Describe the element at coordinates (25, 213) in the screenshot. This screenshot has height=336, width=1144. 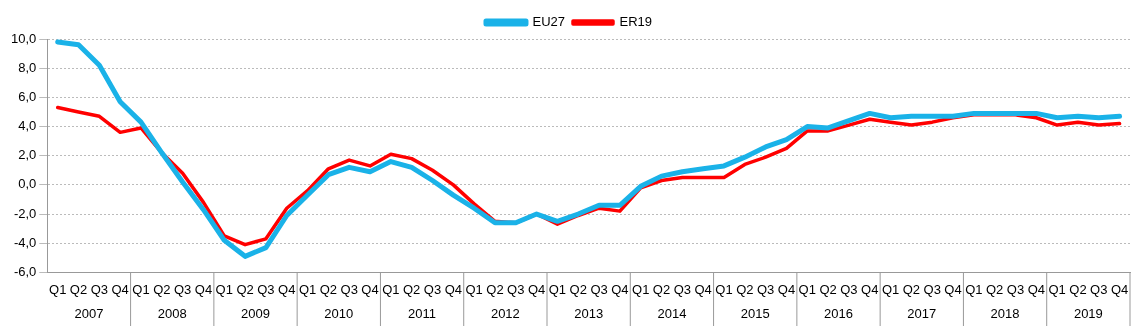
I see `y-tick-label: -2,0` at that location.